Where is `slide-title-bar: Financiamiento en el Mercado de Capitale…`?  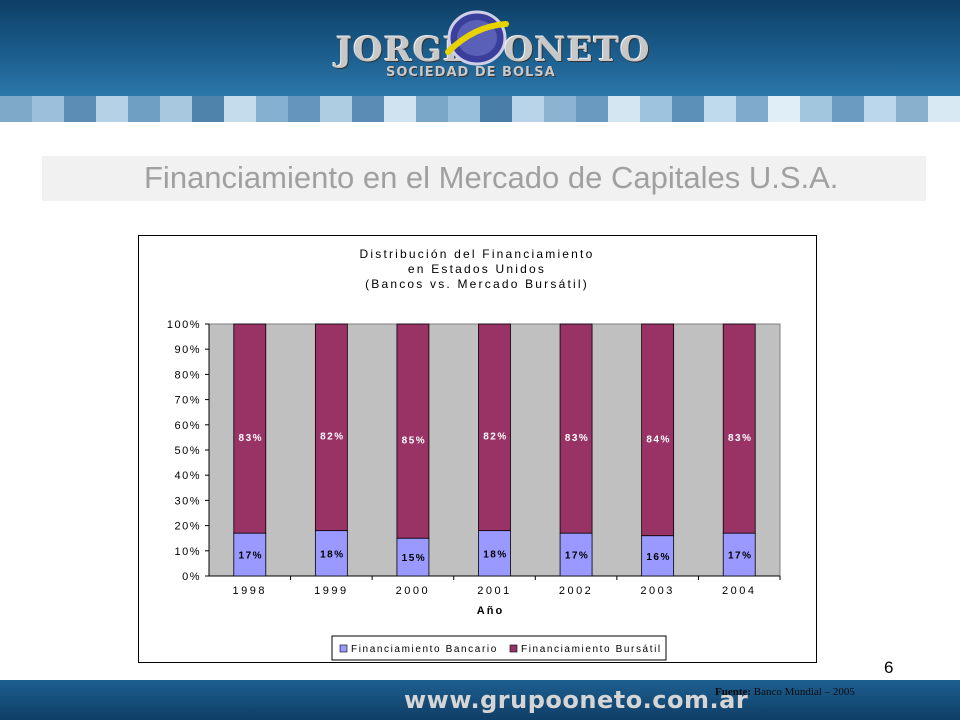
slide-title-bar: Financiamiento en el Mercado de Capitale… is located at coordinates (484, 178).